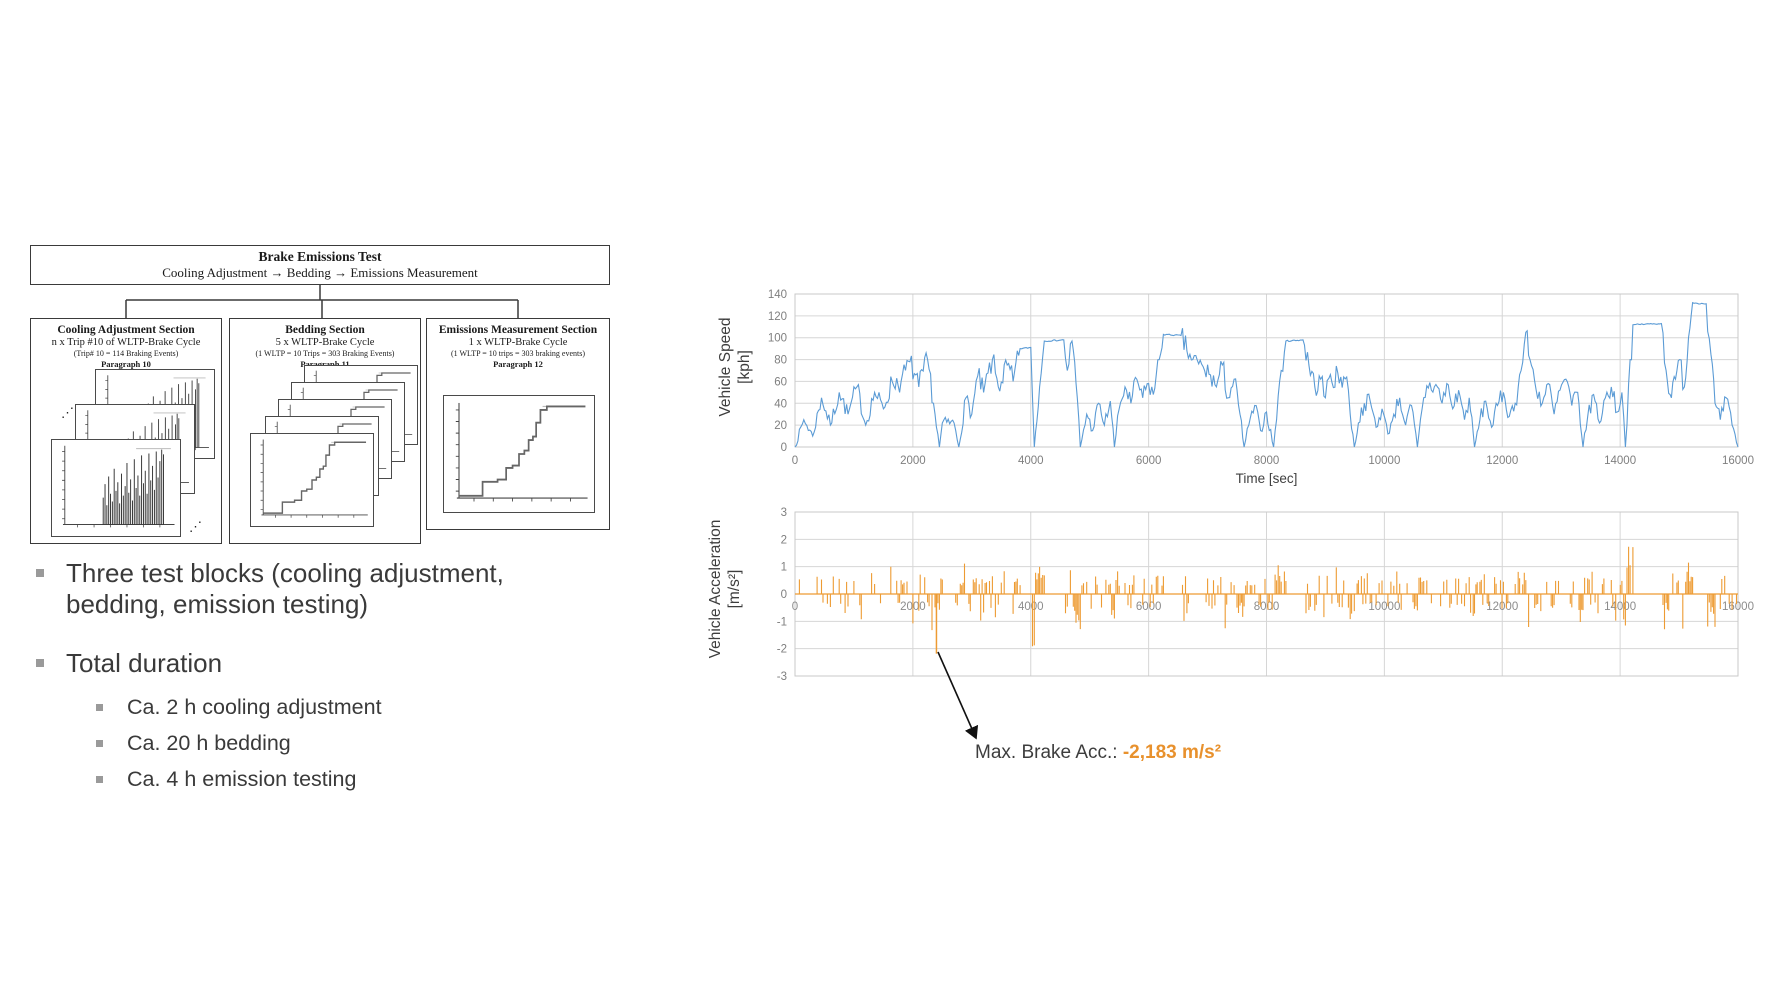 This screenshot has width=1780, height=1000. Describe the element at coordinates (320, 256) in the screenshot. I see `diagram-root-title: Brake Emissions Test` at that location.